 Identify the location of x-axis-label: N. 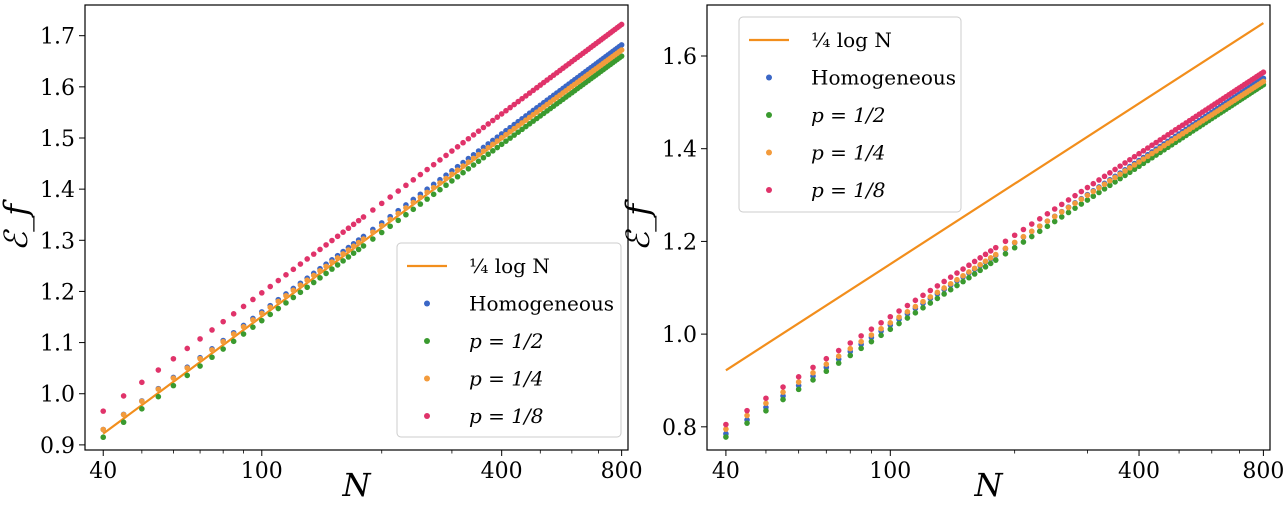
(357, 485).